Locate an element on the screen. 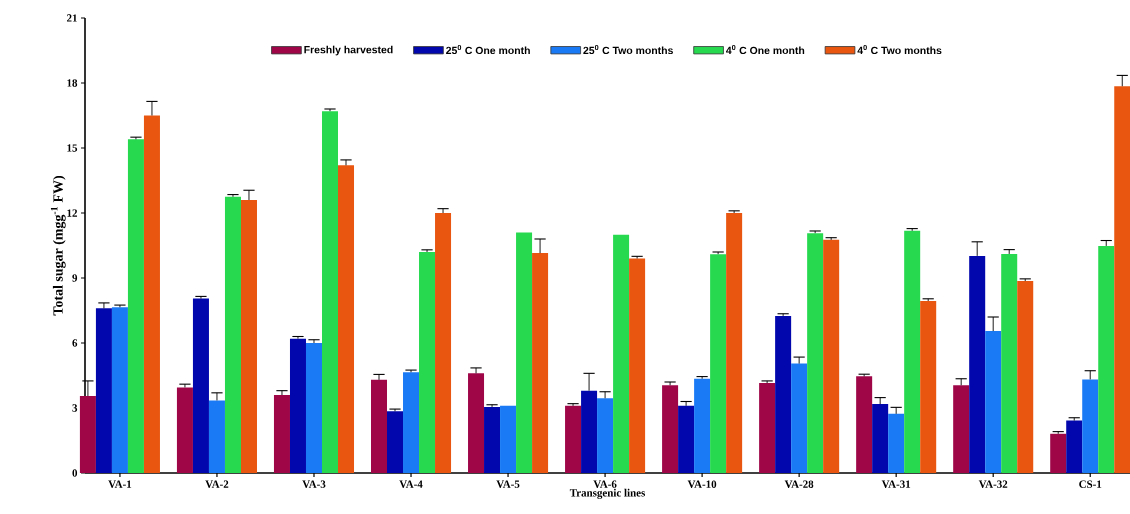 This screenshot has width=1130, height=514. y-tick-label: 9 is located at coordinates (75, 278).